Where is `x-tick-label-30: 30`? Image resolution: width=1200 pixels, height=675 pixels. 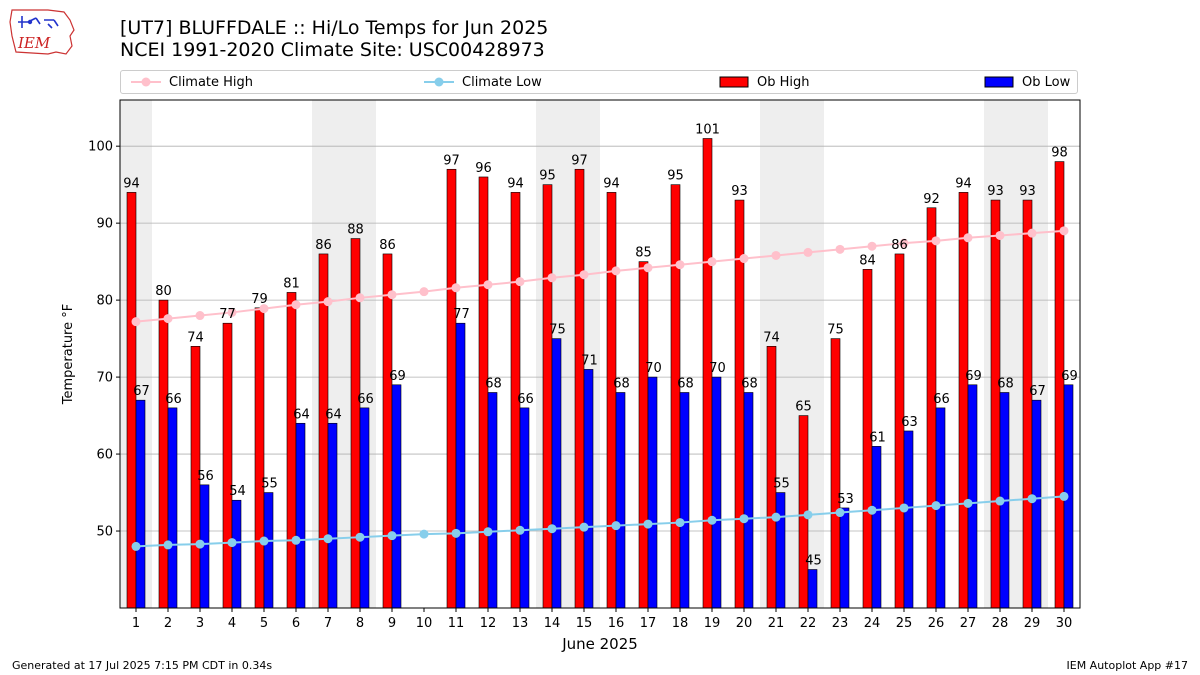 x-tick-label-30: 30 is located at coordinates (1064, 623).